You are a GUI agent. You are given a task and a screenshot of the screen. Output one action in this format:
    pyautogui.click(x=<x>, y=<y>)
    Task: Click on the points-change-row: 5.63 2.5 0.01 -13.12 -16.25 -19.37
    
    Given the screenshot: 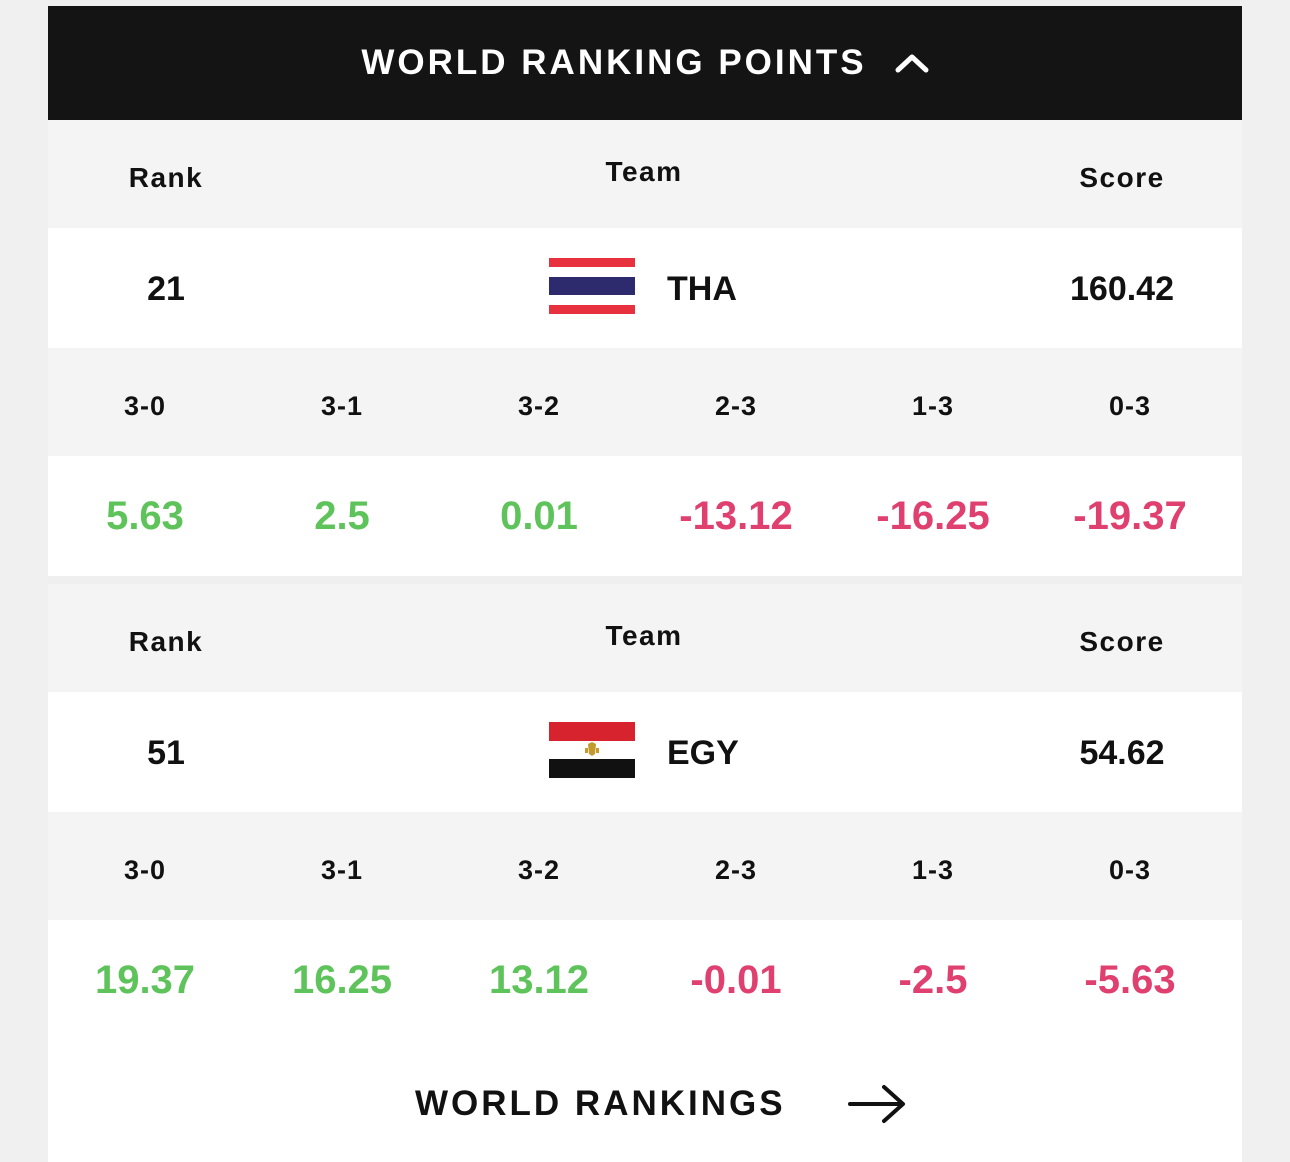 What is the action you would take?
    pyautogui.click(x=645, y=516)
    